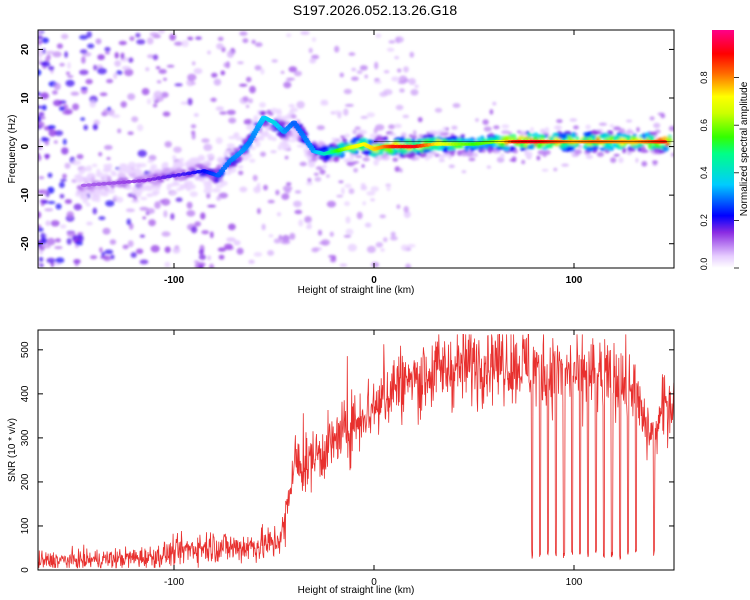  I want to click on x-tick-label: -100, so click(174, 582).